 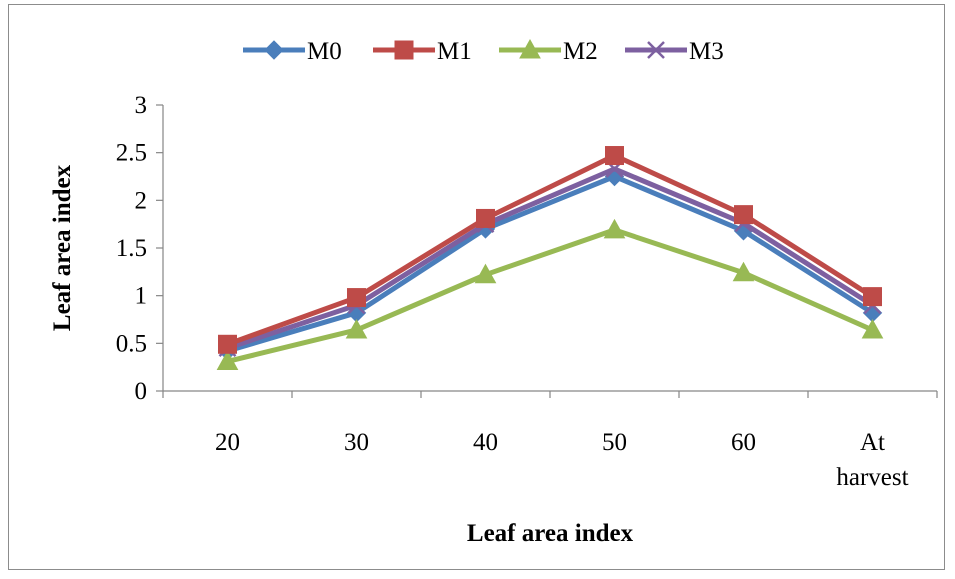 I want to click on x-tick-label: 30, so click(x=356, y=442).